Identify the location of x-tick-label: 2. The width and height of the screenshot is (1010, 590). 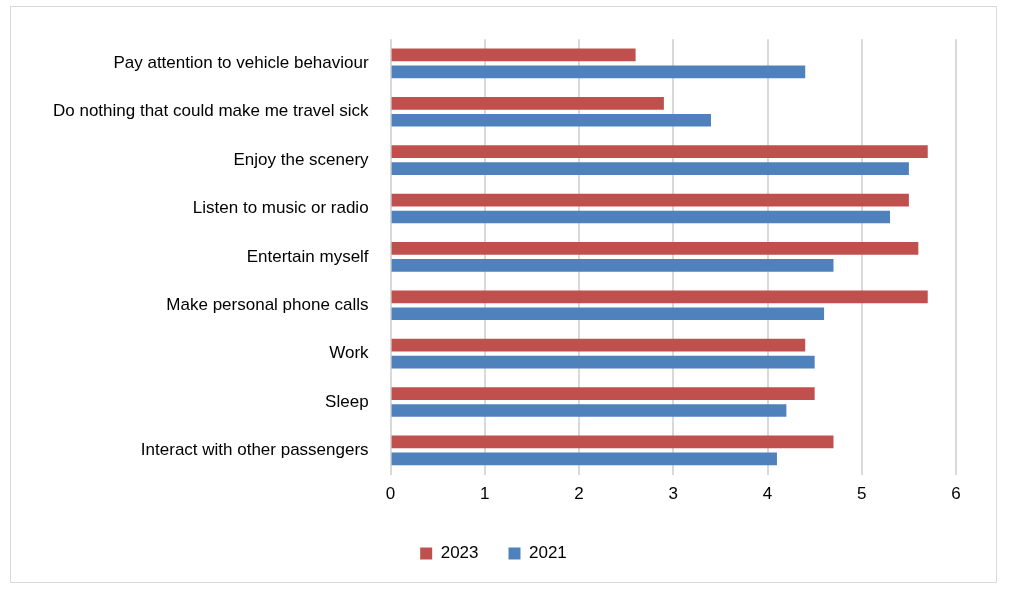
(579, 494).